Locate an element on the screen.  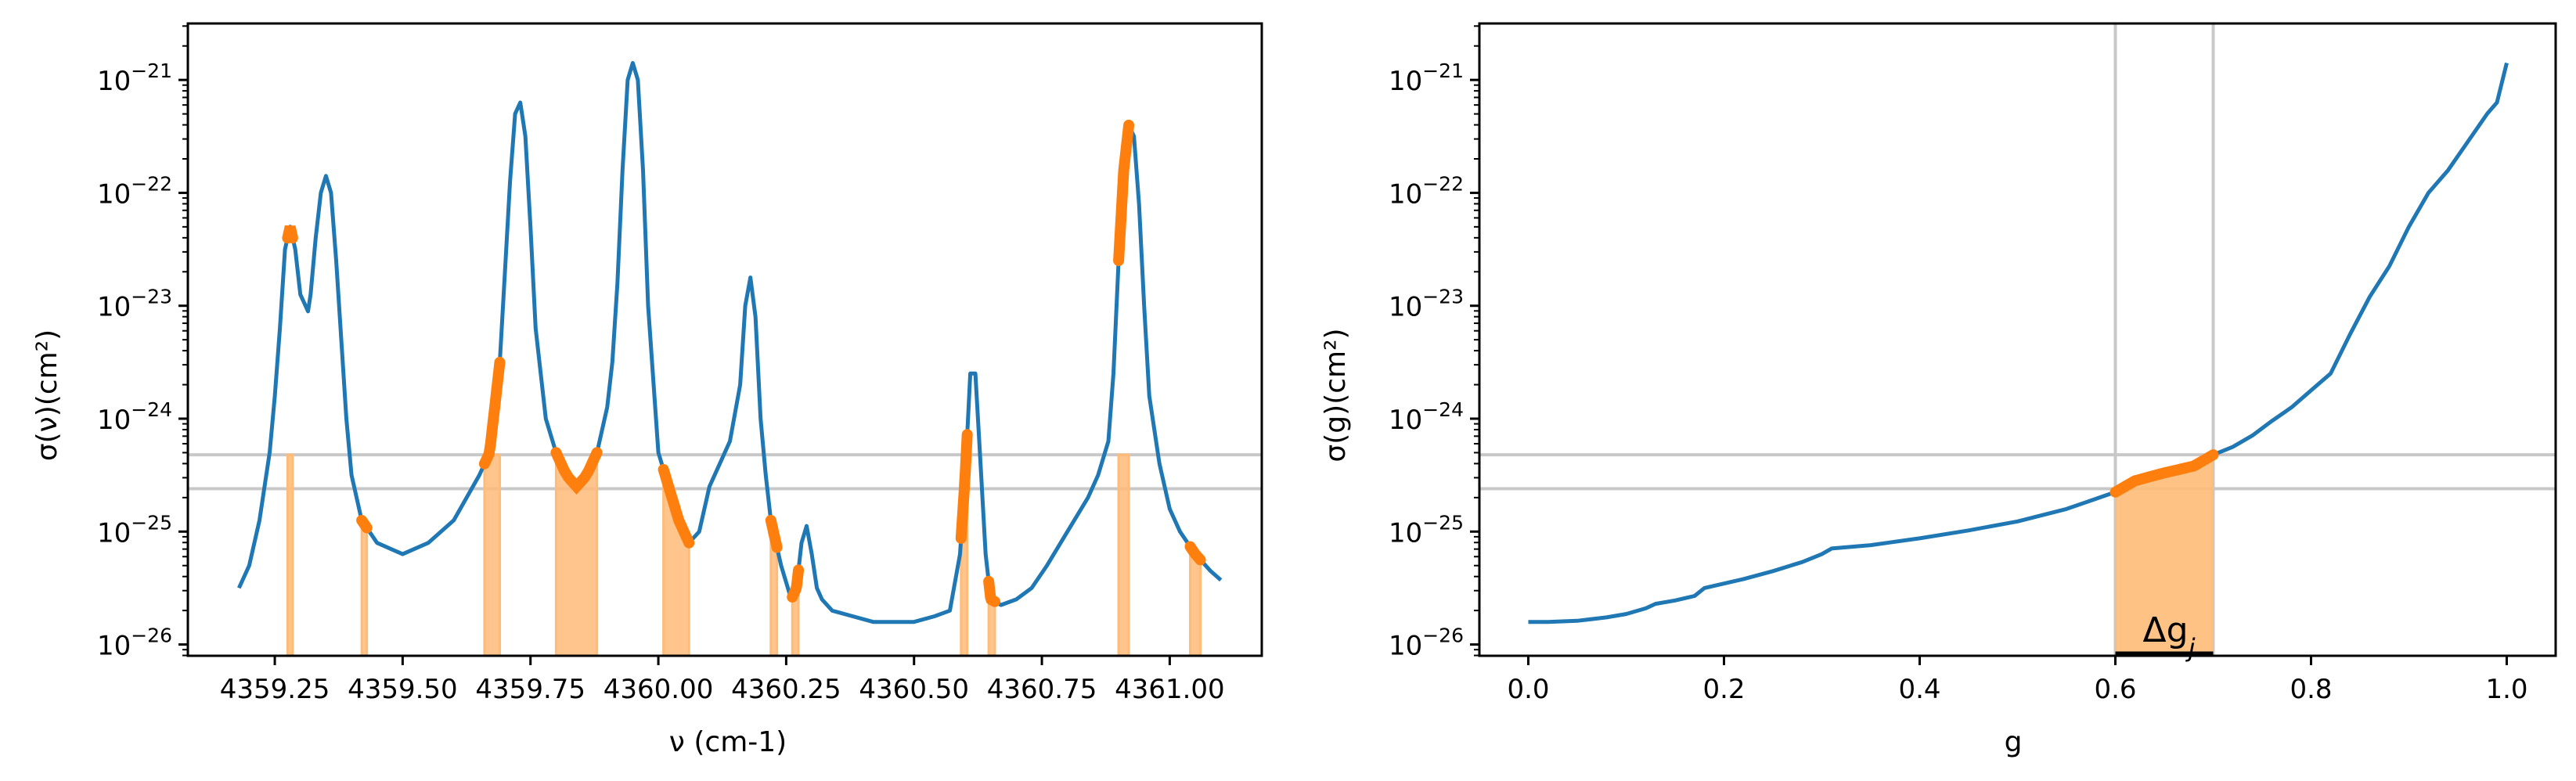
left-y-axis-label: σ(ν)(cm²) is located at coordinates (47, 395).